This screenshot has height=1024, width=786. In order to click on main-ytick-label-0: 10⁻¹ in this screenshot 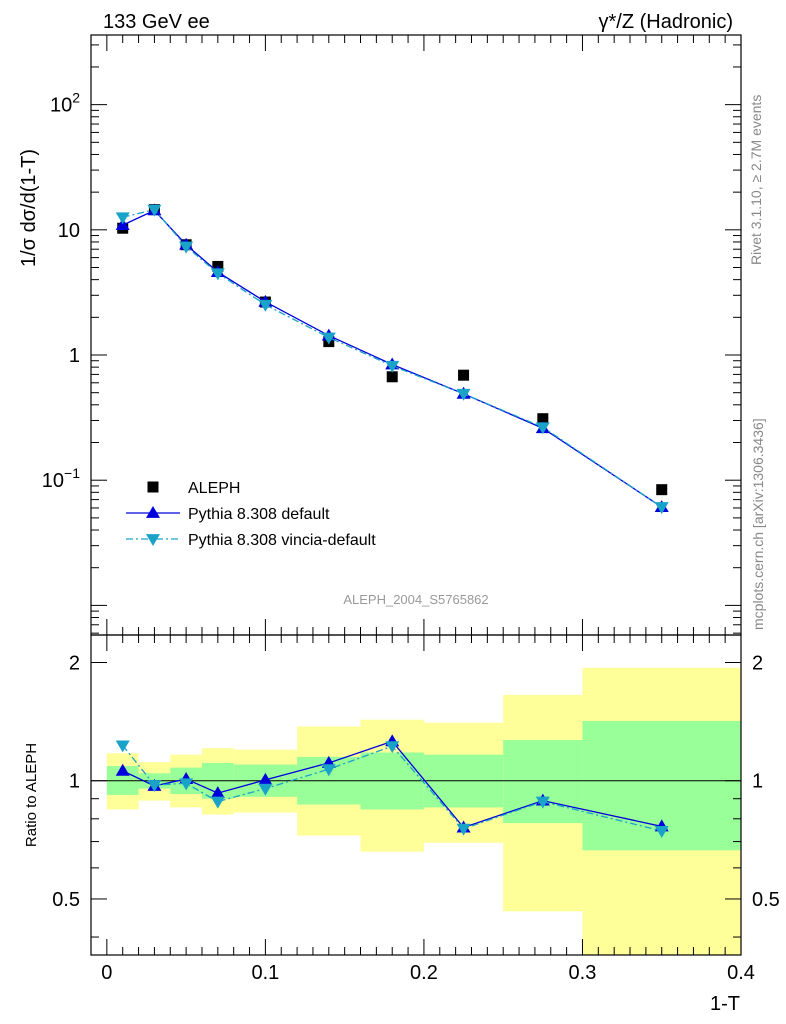, I will do `click(61, 478)`.